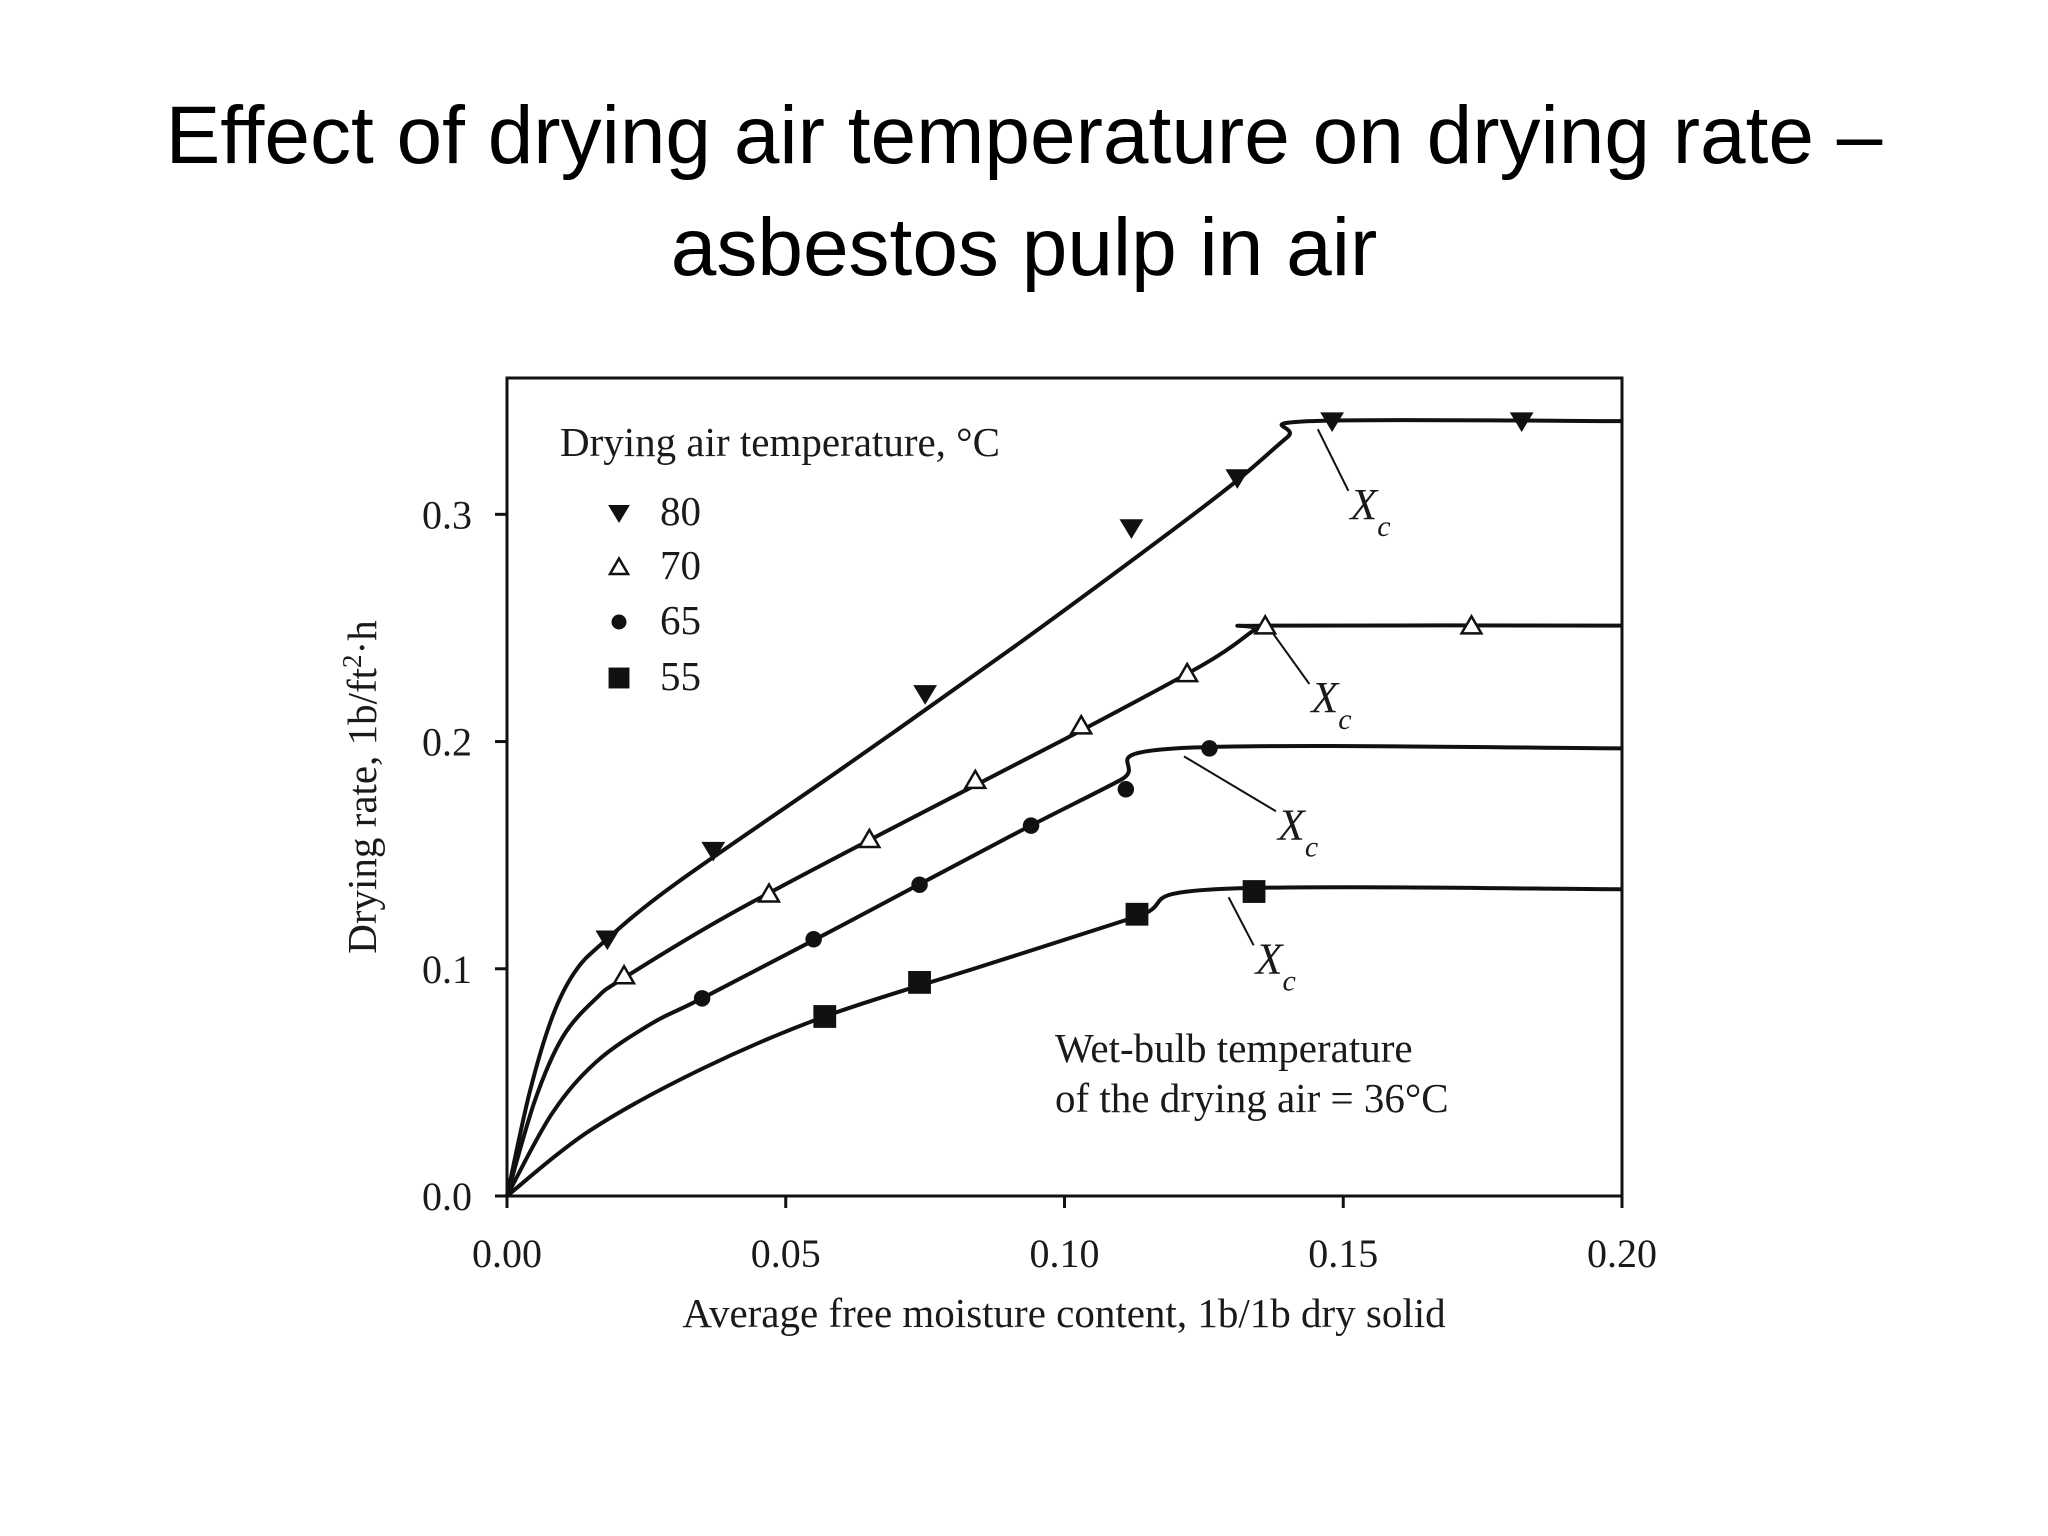 This screenshot has width=2048, height=1536. I want to click on y-axis-label: Drying rate, 1b/ft2·h, so click(361, 786).